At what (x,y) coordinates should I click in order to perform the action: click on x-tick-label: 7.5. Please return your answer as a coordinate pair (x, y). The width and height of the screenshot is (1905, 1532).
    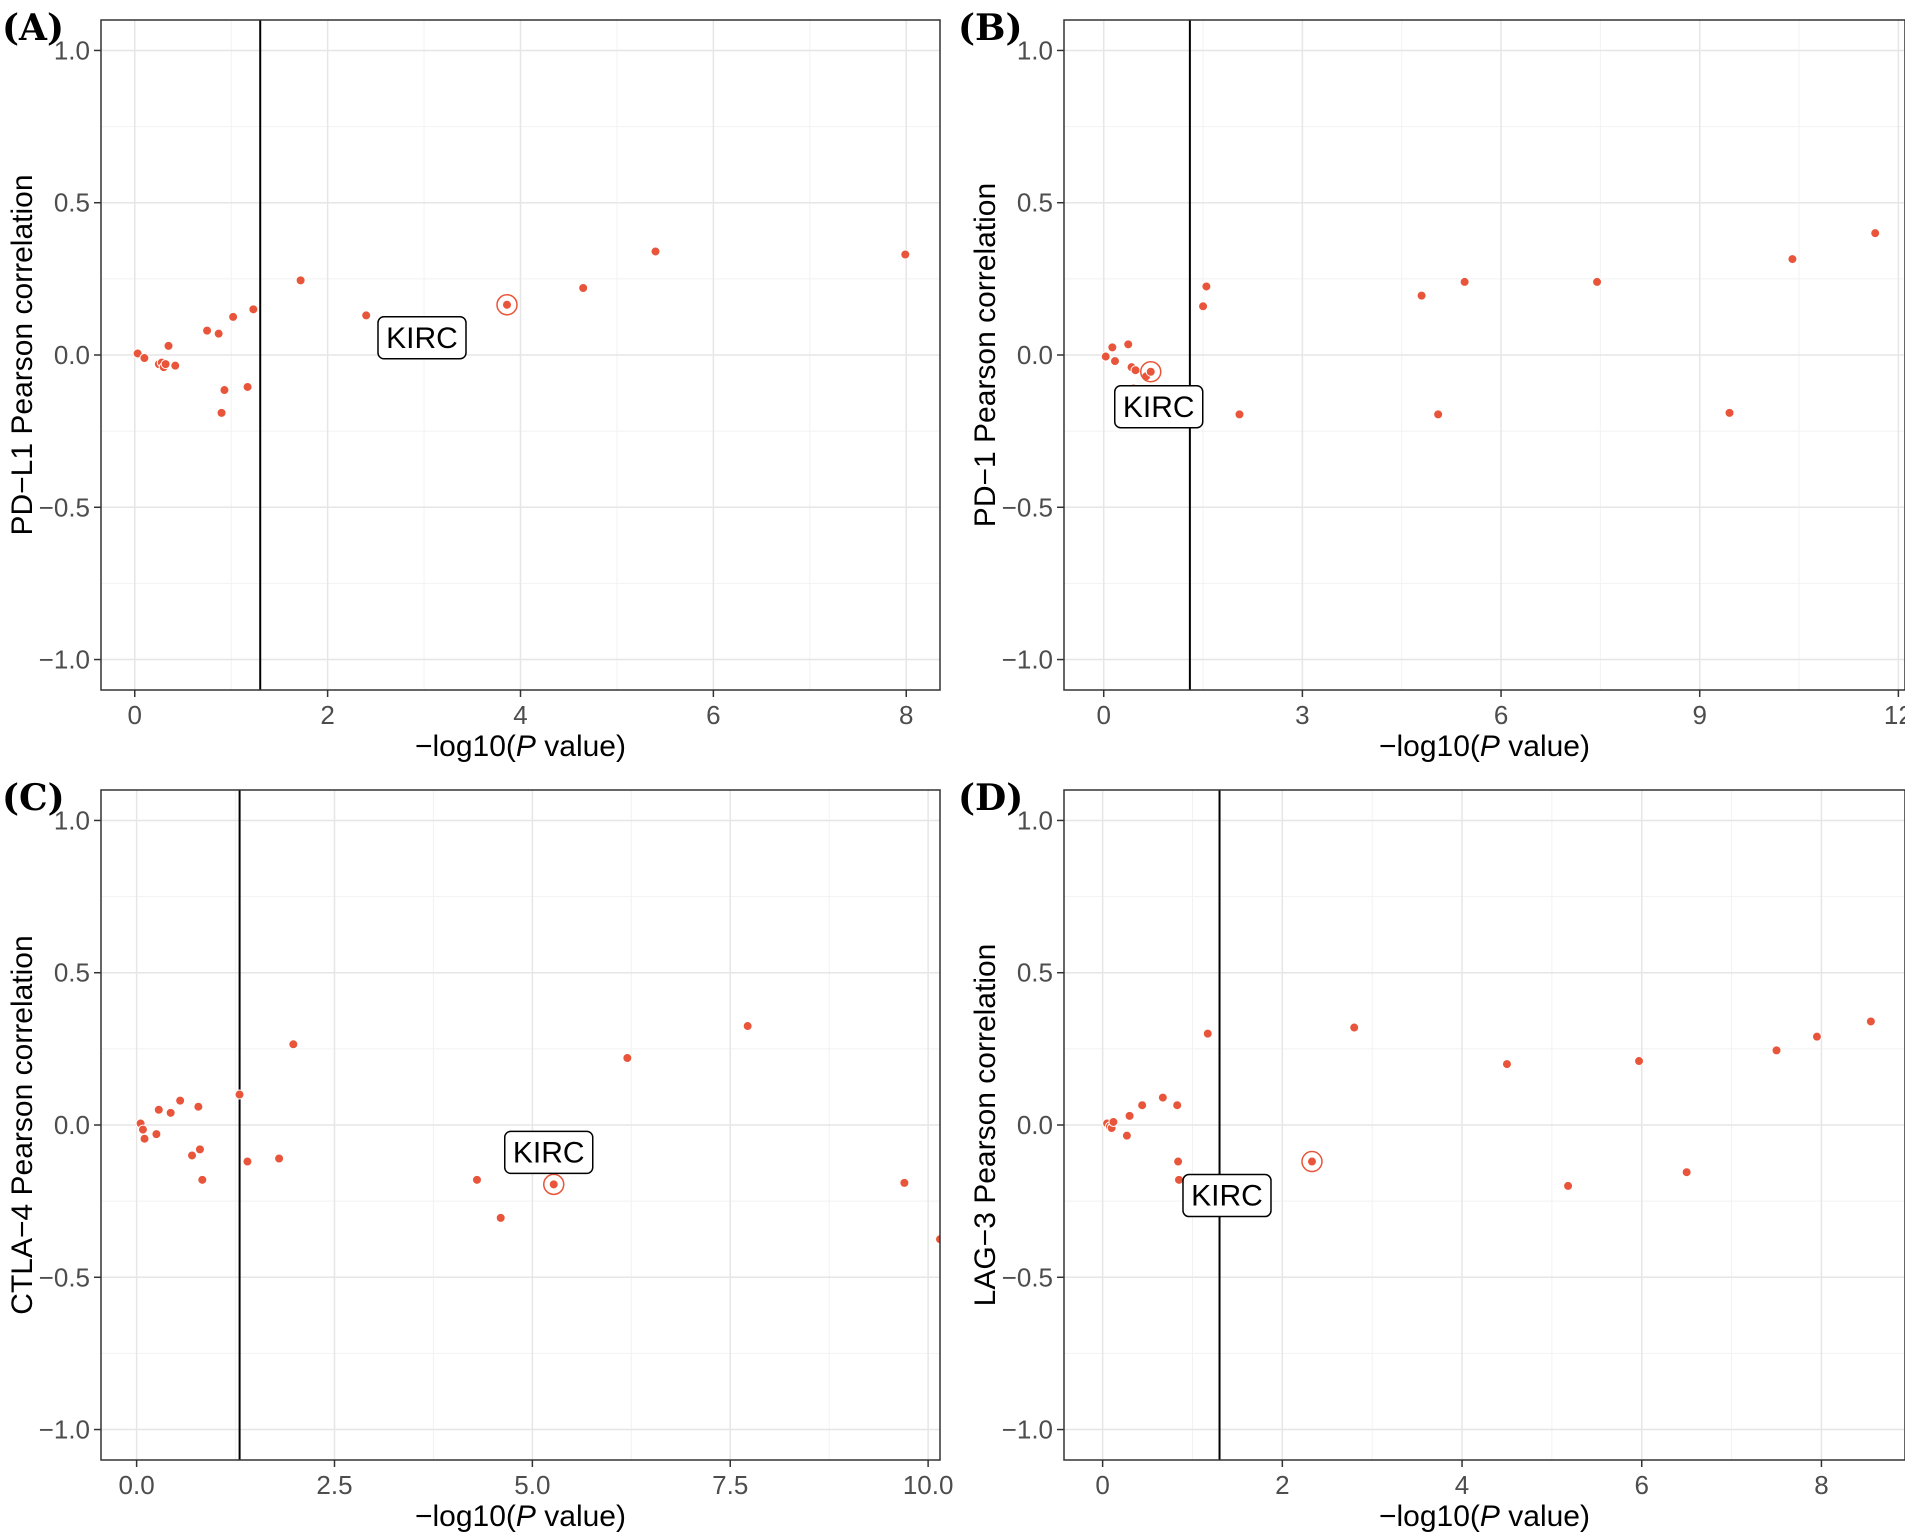
    Looking at the image, I should click on (730, 1485).